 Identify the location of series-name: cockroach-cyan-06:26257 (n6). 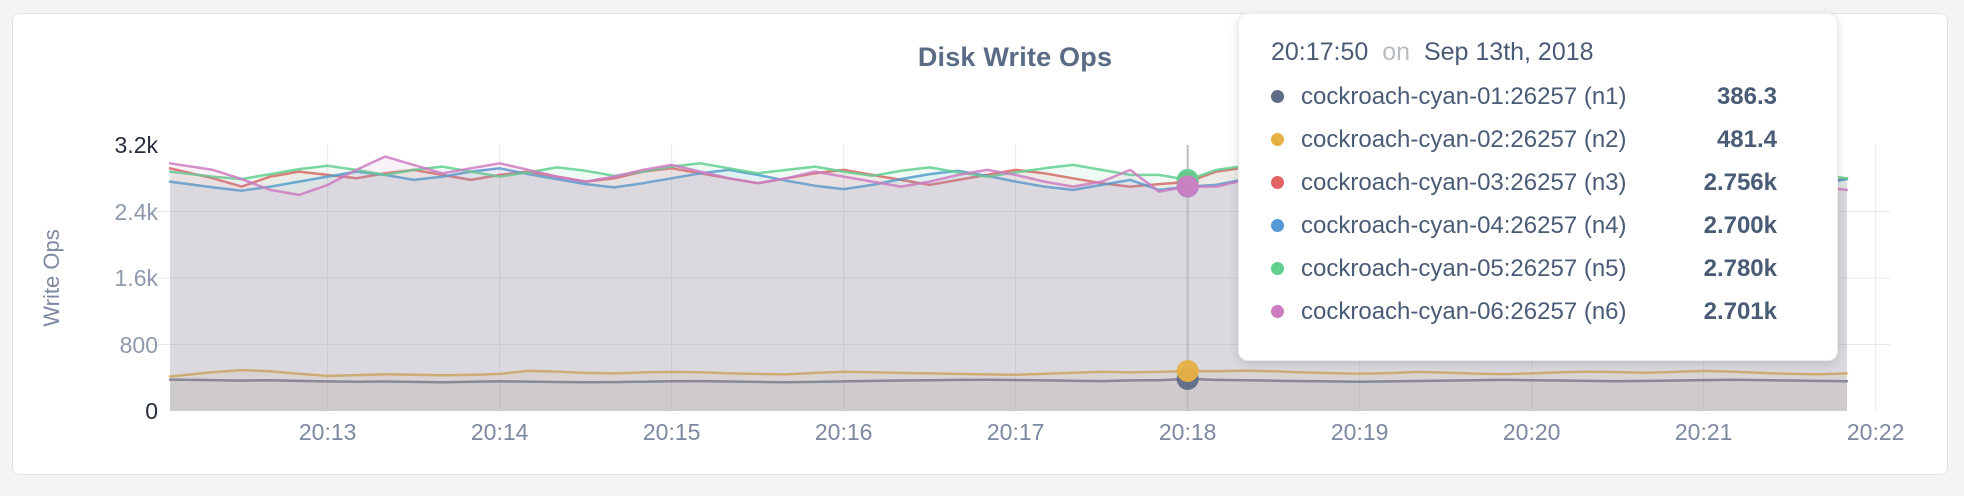
(1464, 311).